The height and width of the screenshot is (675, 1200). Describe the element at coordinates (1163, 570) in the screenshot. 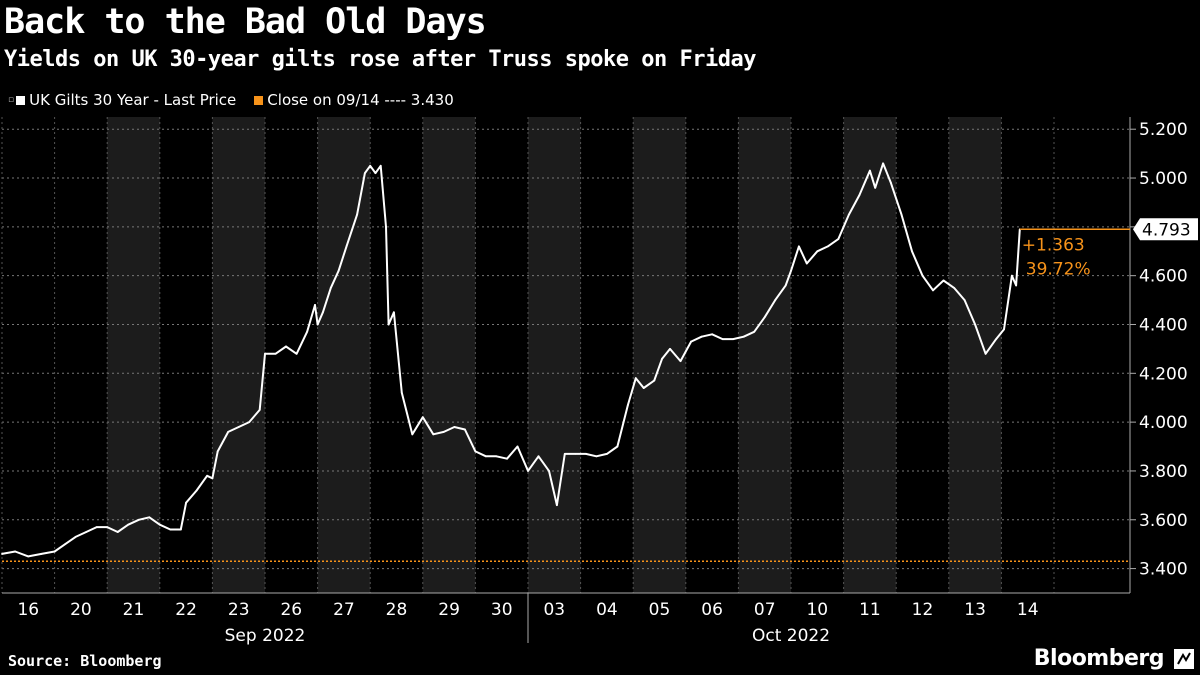

I see `y-tick-label: 3.400` at that location.